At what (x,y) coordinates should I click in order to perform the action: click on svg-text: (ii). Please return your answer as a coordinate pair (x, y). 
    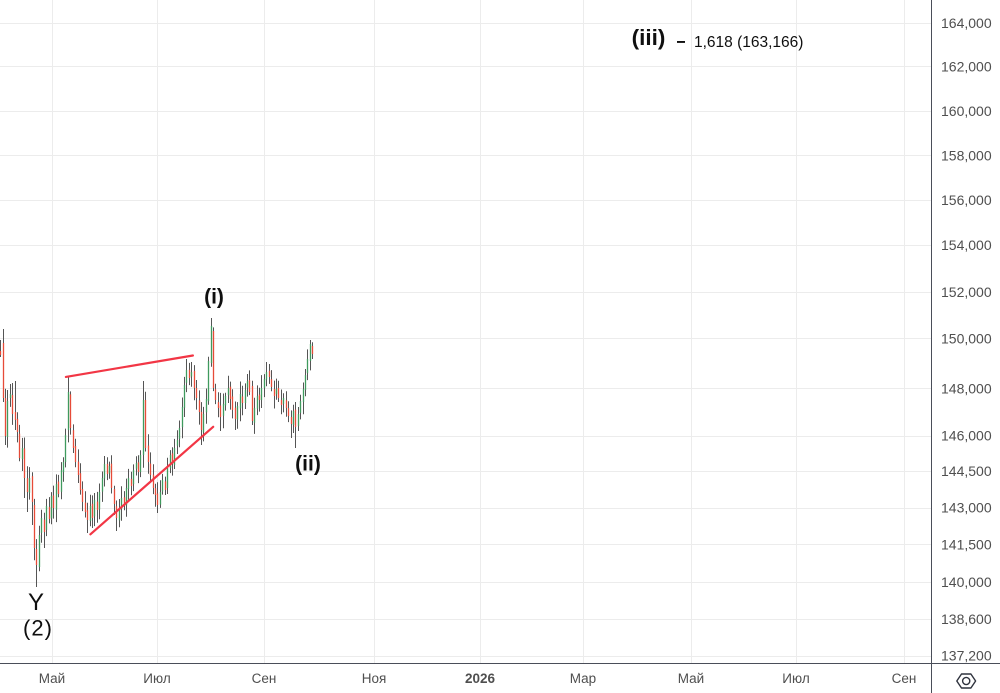
    Looking at the image, I should click on (308, 464).